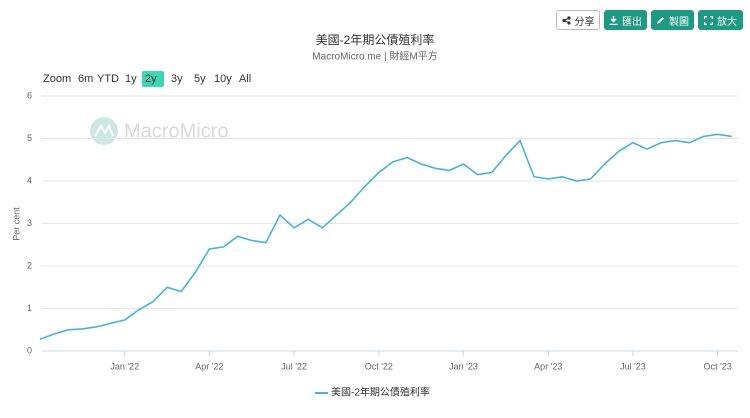 This screenshot has width=750, height=418. What do you see at coordinates (29, 180) in the screenshot?
I see `y-tick-label: 4` at bounding box center [29, 180].